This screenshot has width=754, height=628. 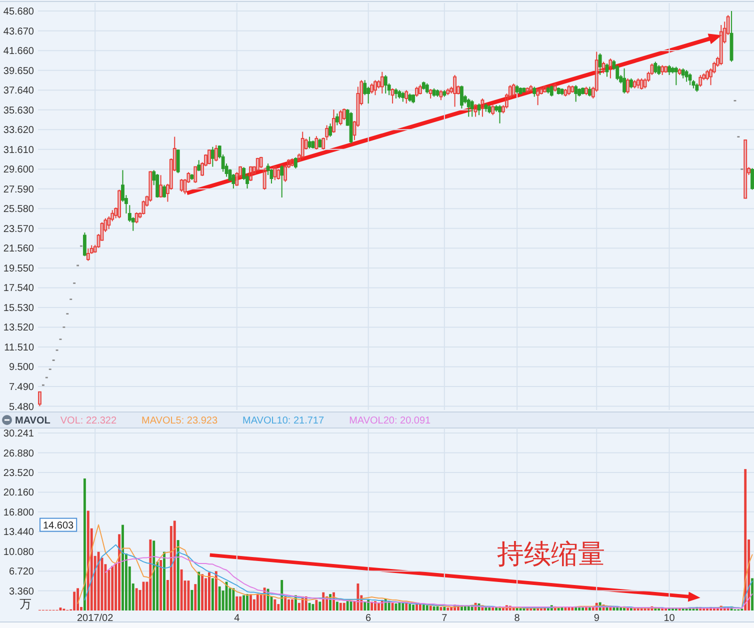 What do you see at coordinates (18, 249) in the screenshot?
I see `y-tick-label: 21.560` at bounding box center [18, 249].